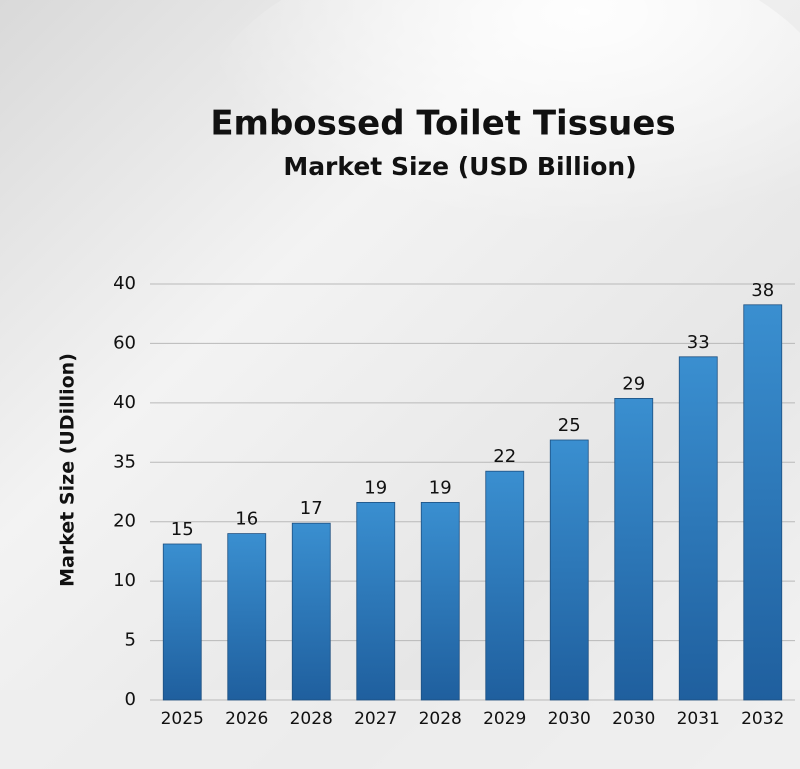 The height and width of the screenshot is (769, 800). I want to click on data-label: 25, so click(569, 425).